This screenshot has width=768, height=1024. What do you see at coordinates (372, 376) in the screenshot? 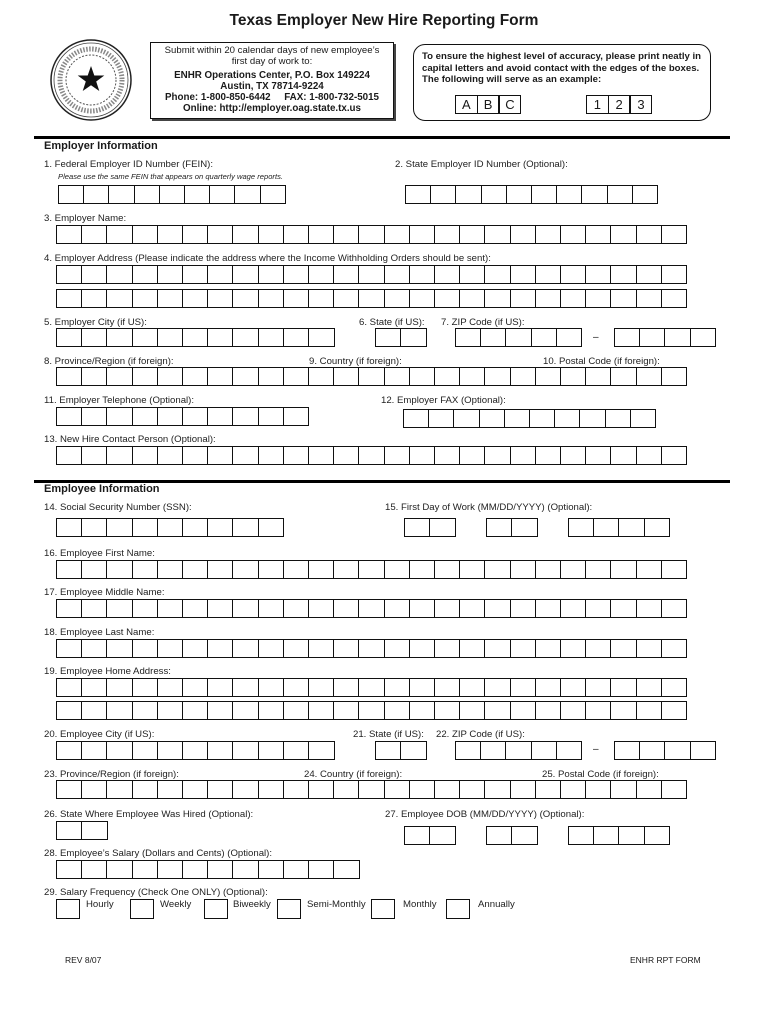
I see `employer-province-country-postal-input` at bounding box center [372, 376].